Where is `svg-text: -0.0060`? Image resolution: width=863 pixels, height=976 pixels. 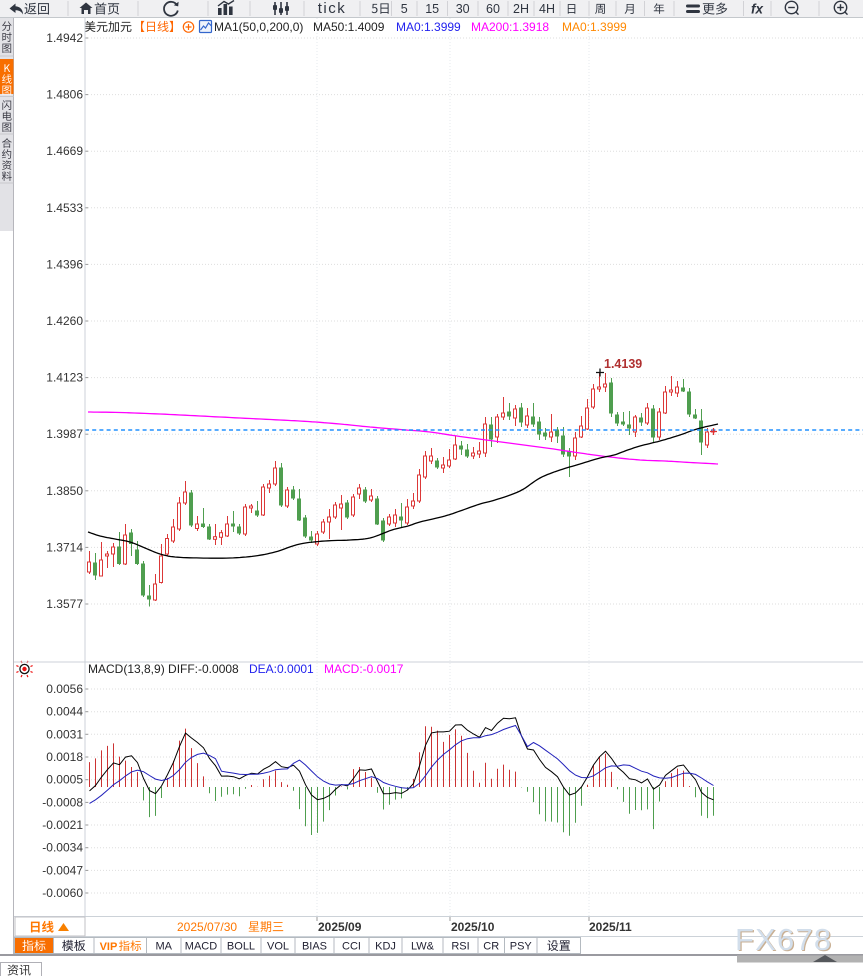
svg-text: -0.0060 is located at coordinates (62, 893).